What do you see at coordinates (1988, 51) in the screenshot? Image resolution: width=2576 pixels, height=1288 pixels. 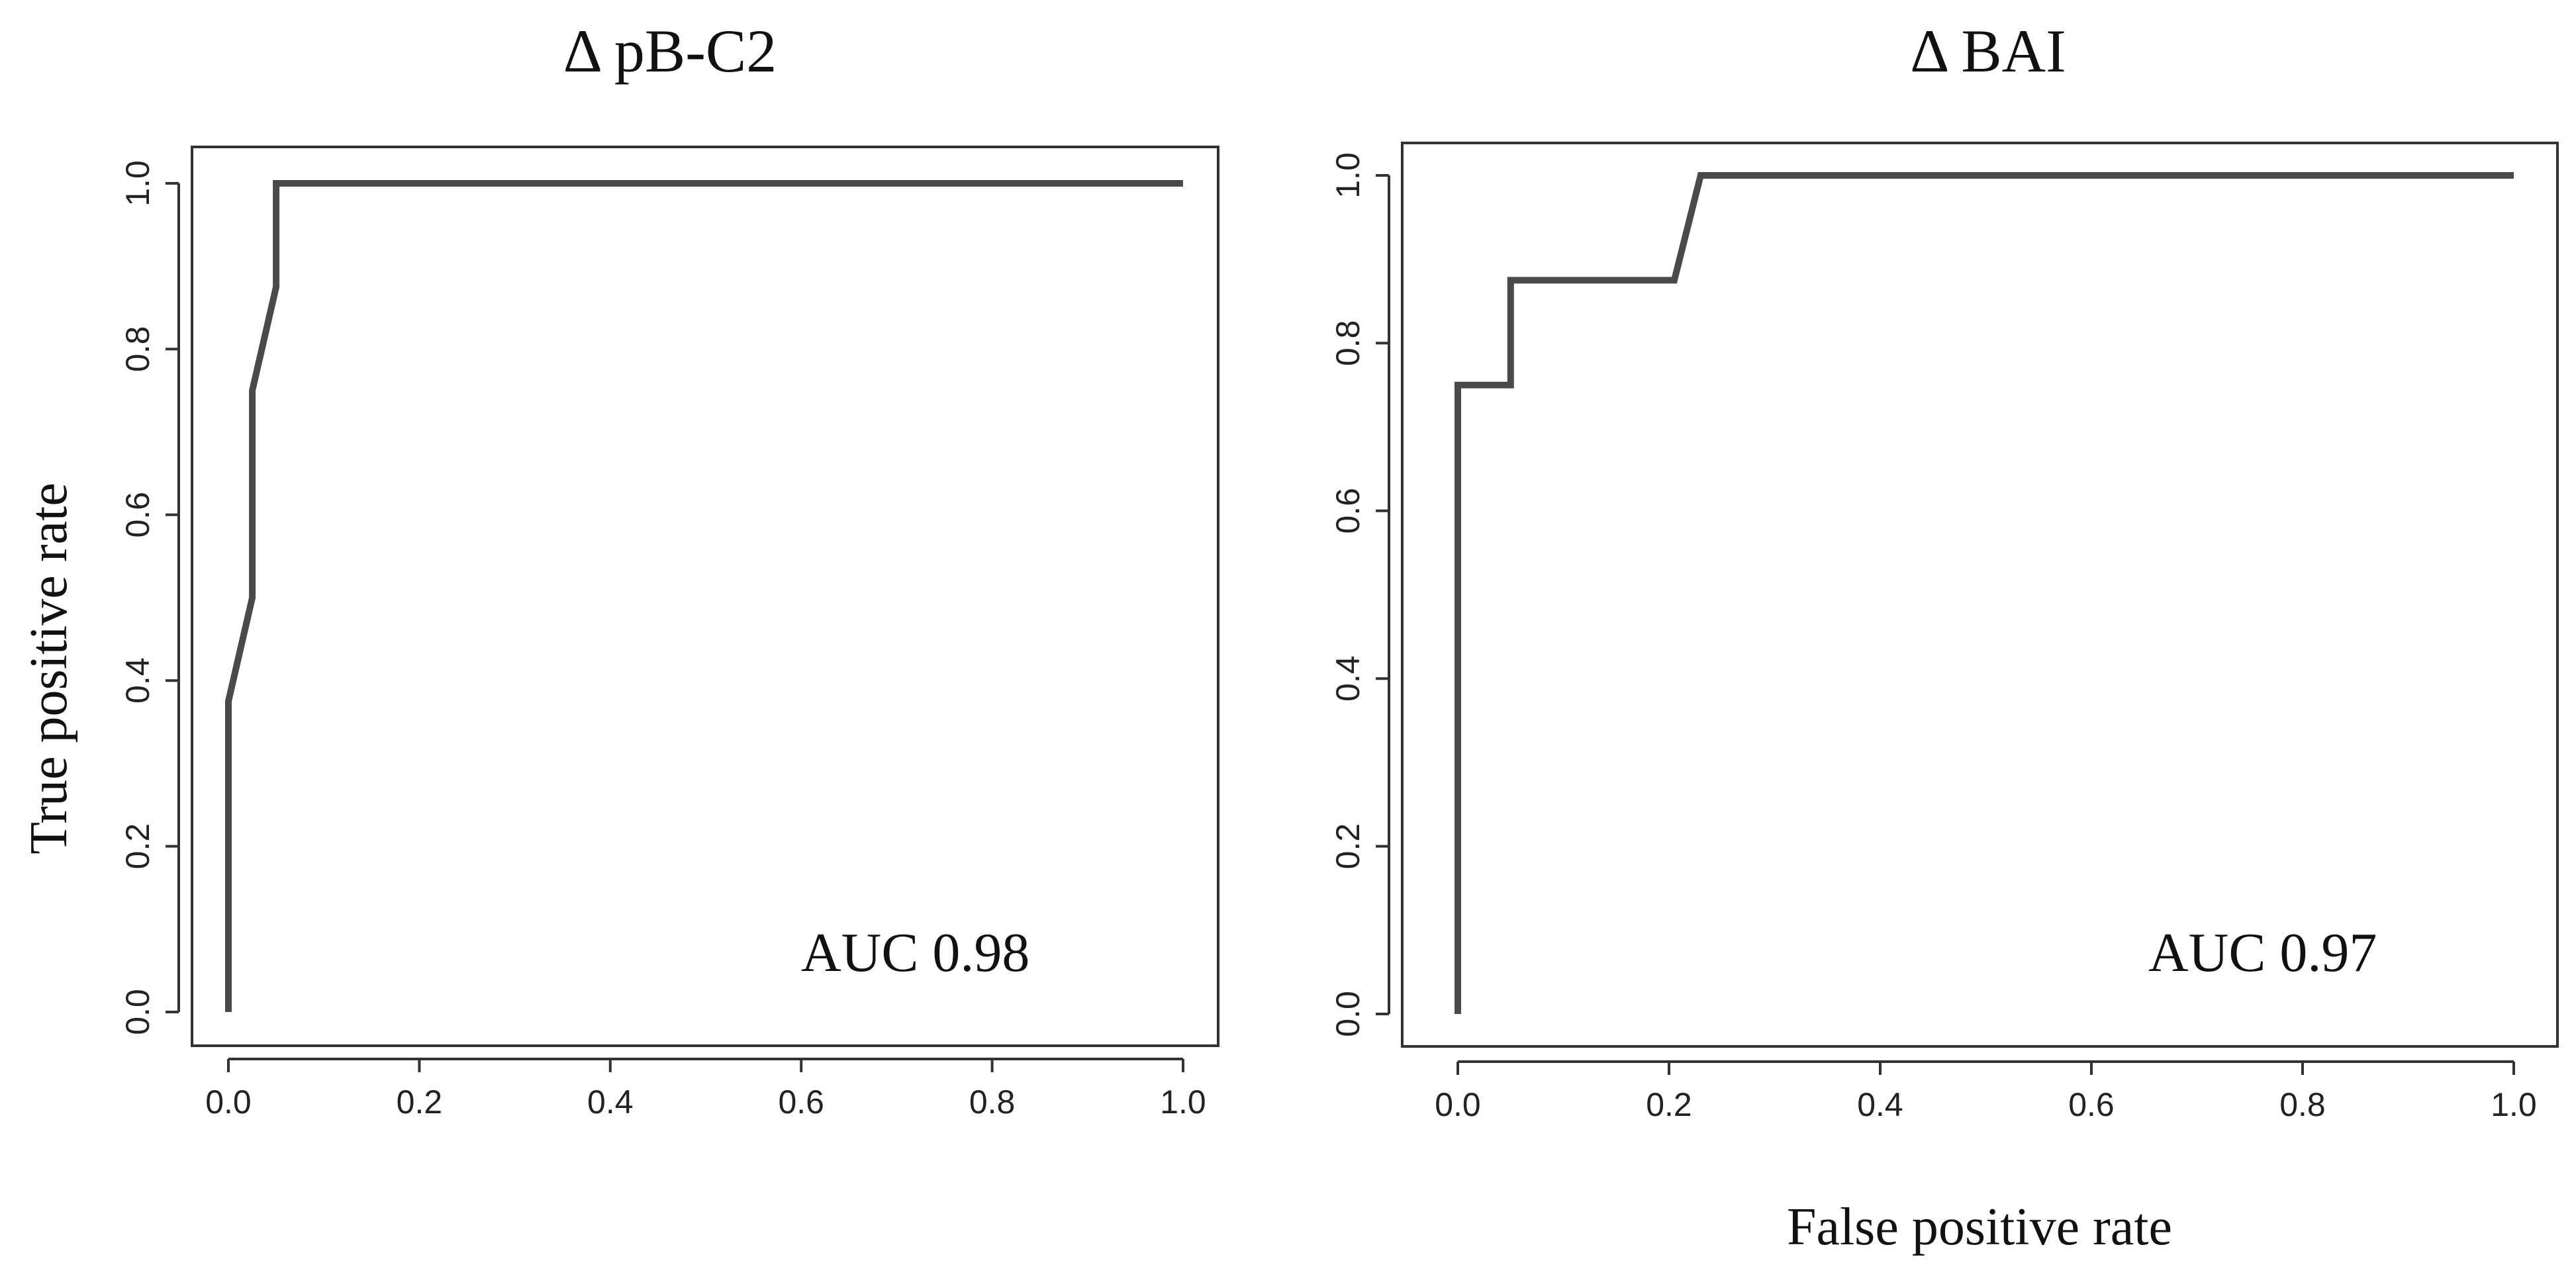 I see `chart-title-right: Δ BAI` at bounding box center [1988, 51].